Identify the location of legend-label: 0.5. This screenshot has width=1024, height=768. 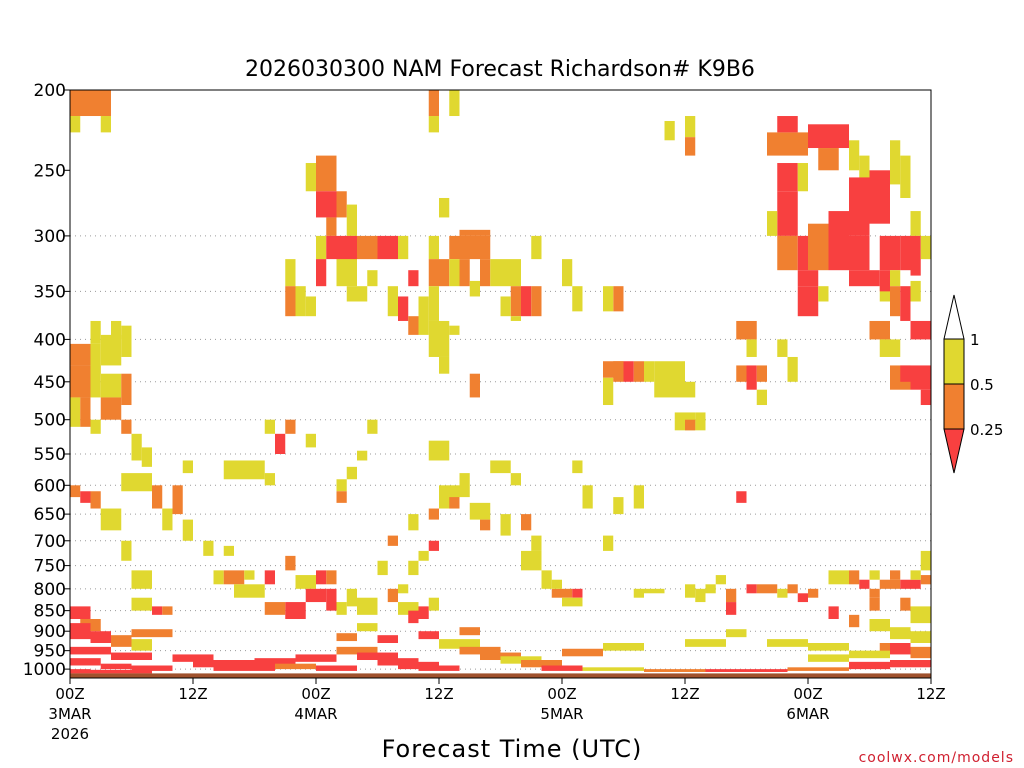
(982, 385).